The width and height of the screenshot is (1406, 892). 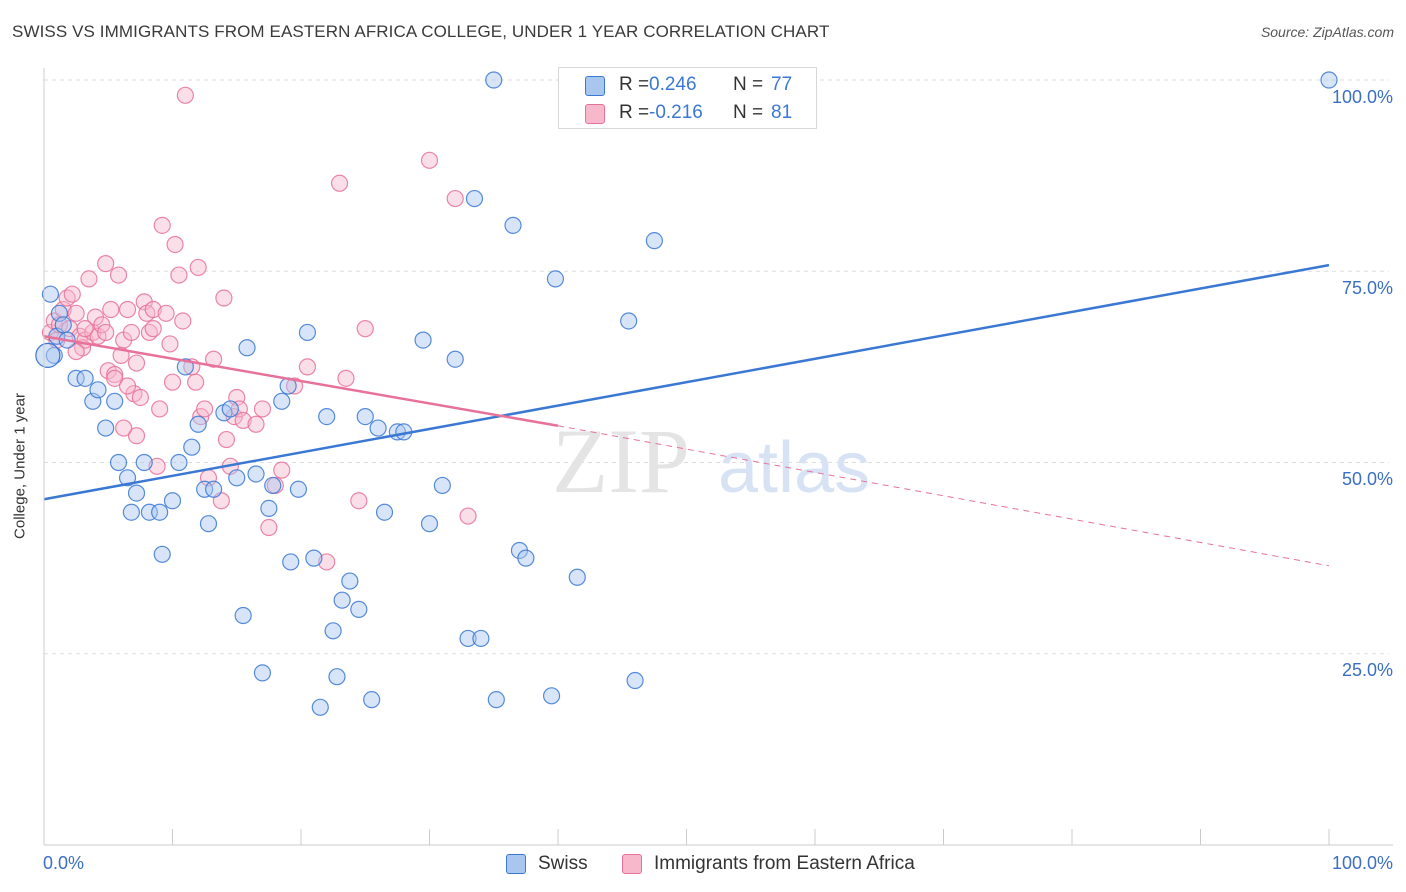 What do you see at coordinates (943, 496) in the screenshot?
I see `trend-line-immigrants-extrapolated` at bounding box center [943, 496].